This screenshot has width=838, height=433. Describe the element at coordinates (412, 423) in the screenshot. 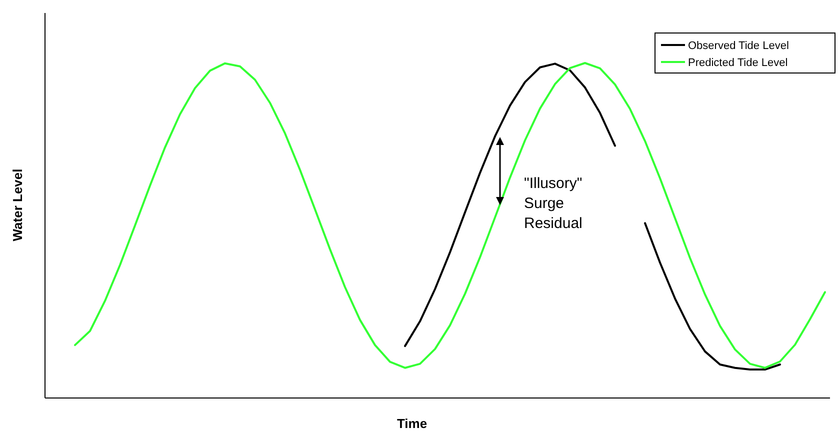

I see `x-axis-title: Time` at that location.